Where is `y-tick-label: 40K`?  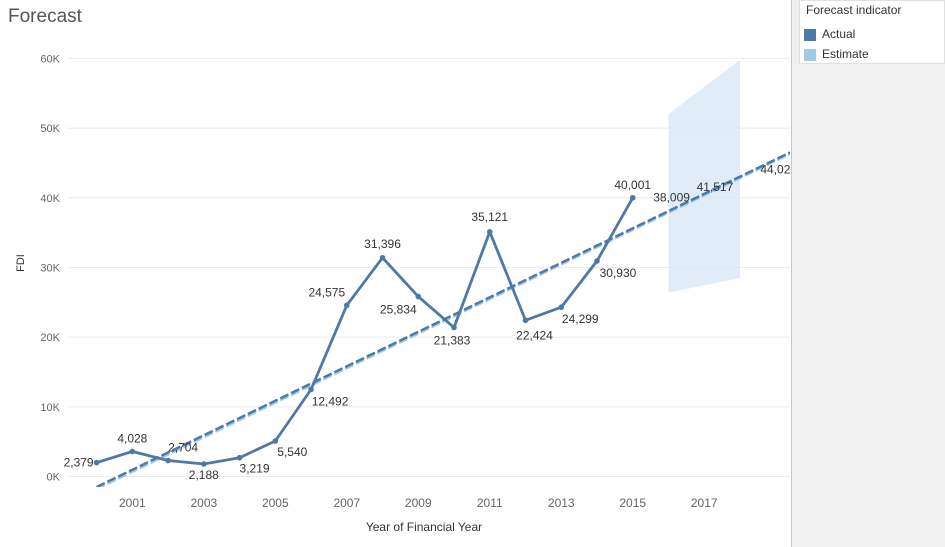
y-tick-label: 40K is located at coordinates (50, 199).